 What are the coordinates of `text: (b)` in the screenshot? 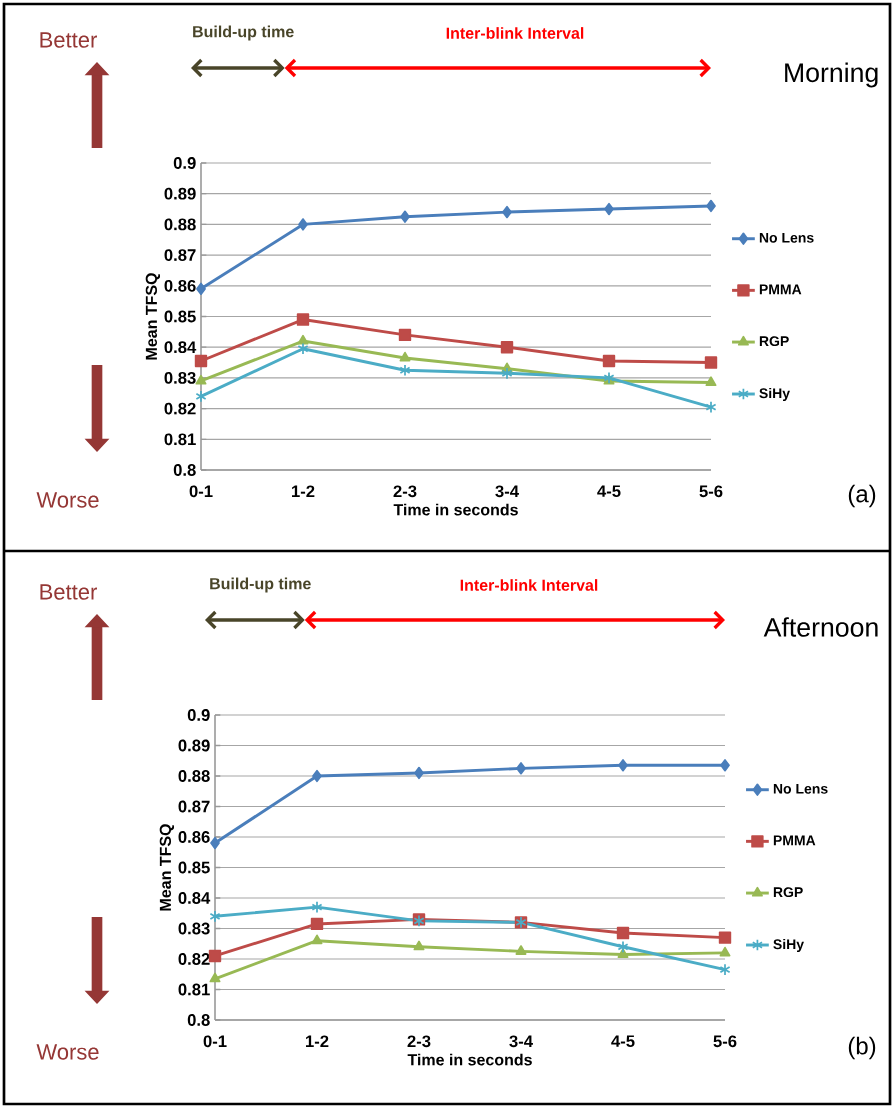 It's located at (862, 1048).